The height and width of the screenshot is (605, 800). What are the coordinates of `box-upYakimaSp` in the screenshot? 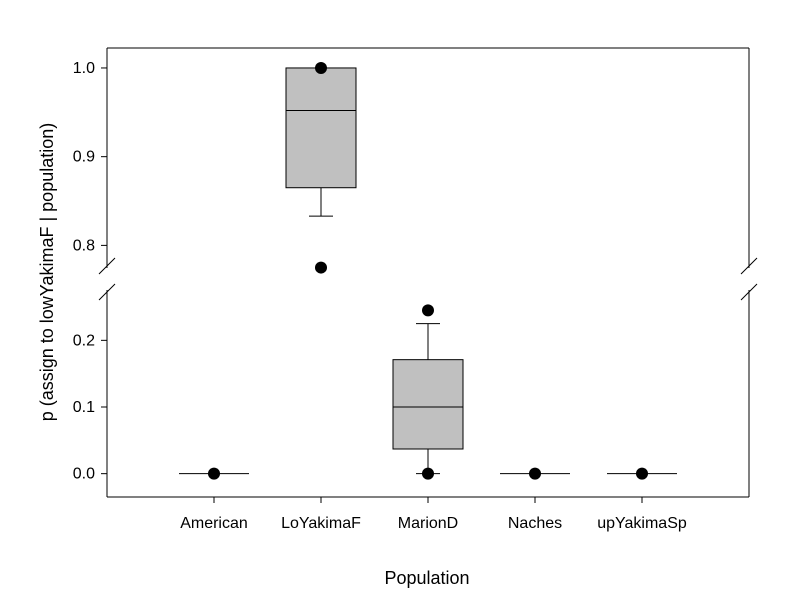 It's located at (642, 473).